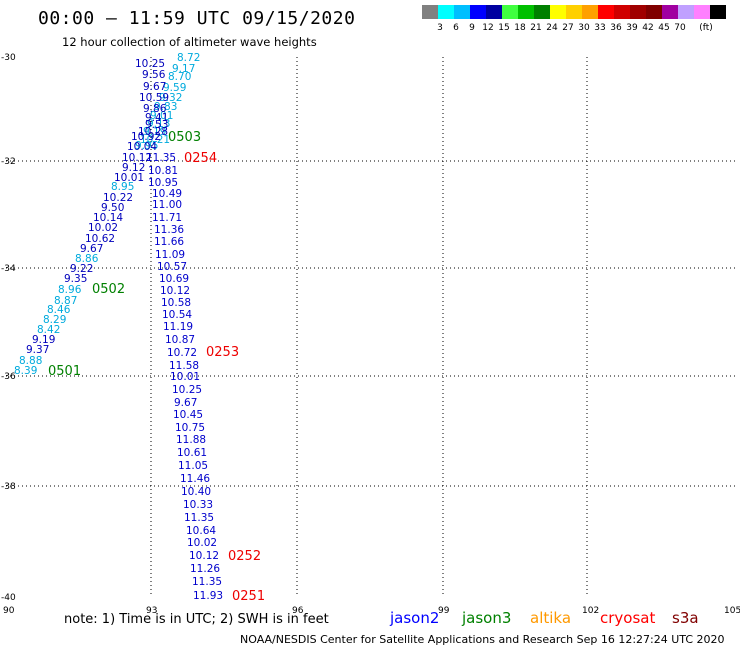  Describe the element at coordinates (118, 198) in the screenshot. I see `swh-point: 10.22` at that location.